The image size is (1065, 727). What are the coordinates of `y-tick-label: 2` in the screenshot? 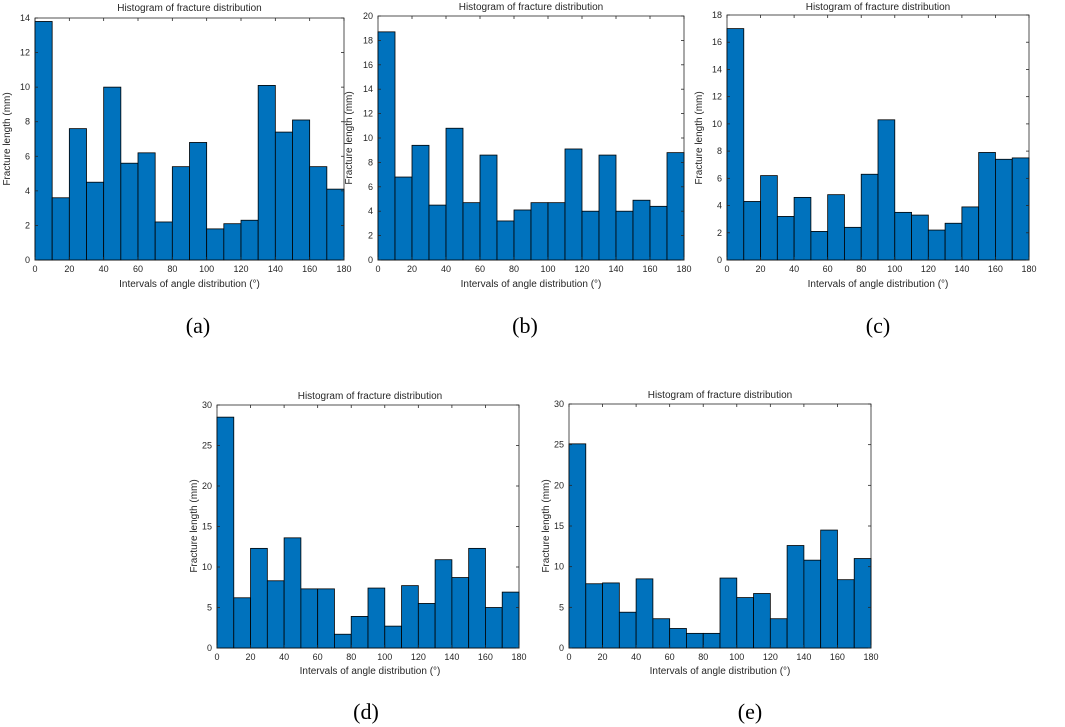 It's located at (27, 225).